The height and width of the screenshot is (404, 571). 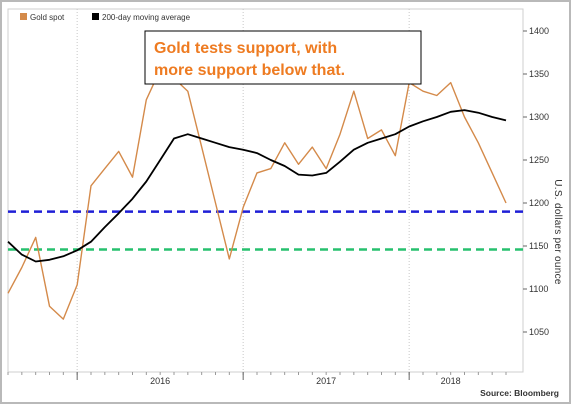 What do you see at coordinates (326, 381) in the screenshot?
I see `x-tick-label: 2017` at bounding box center [326, 381].